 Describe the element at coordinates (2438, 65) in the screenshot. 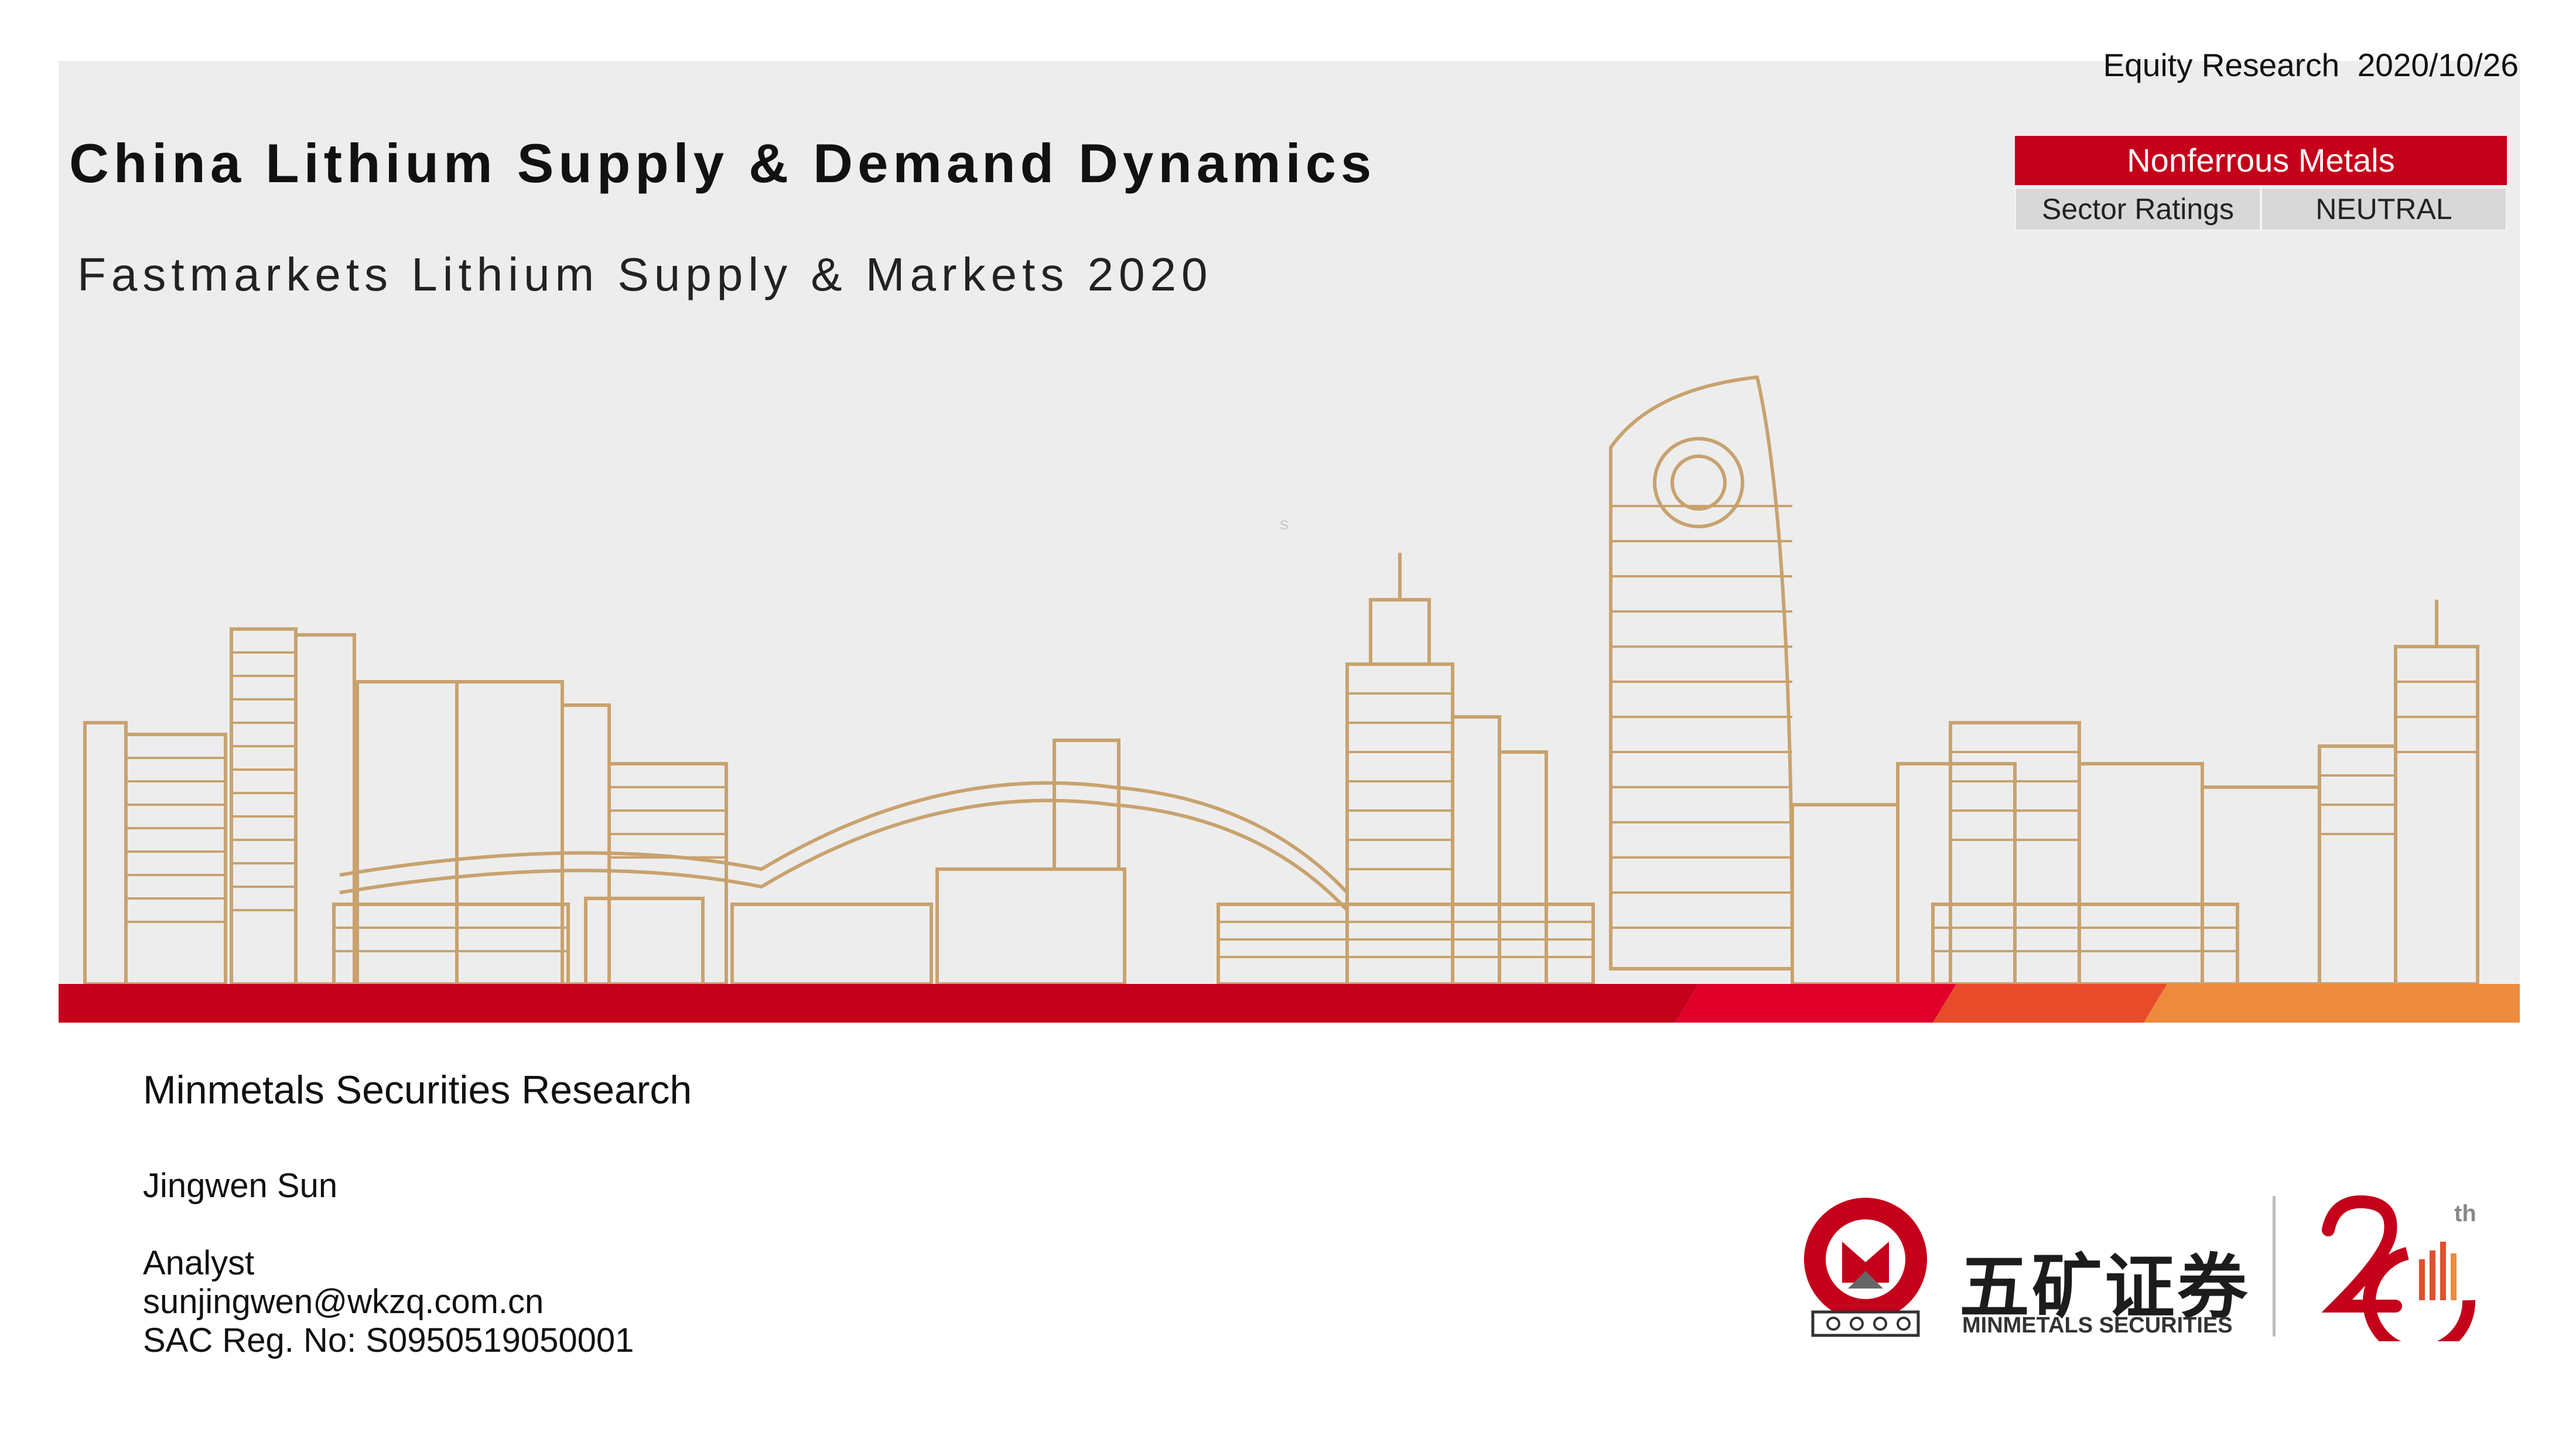

I see `report-date: 2020/10/26` at that location.